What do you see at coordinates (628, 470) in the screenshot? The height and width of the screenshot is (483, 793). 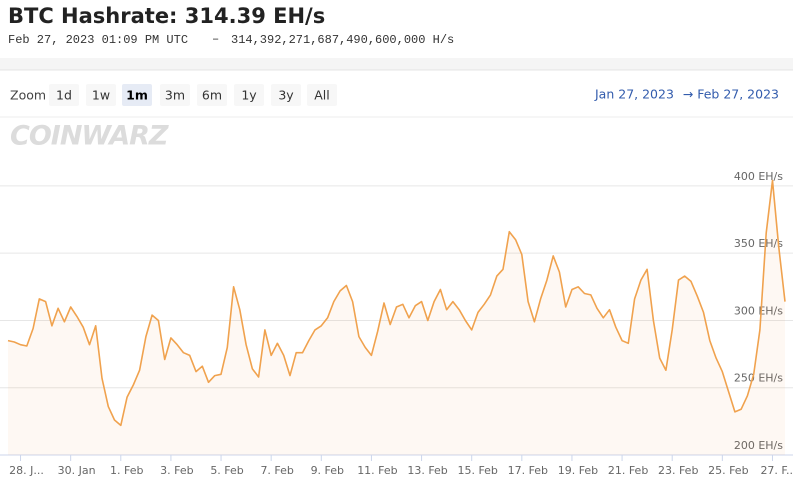 I see `x-tick-label: 21. Feb` at bounding box center [628, 470].